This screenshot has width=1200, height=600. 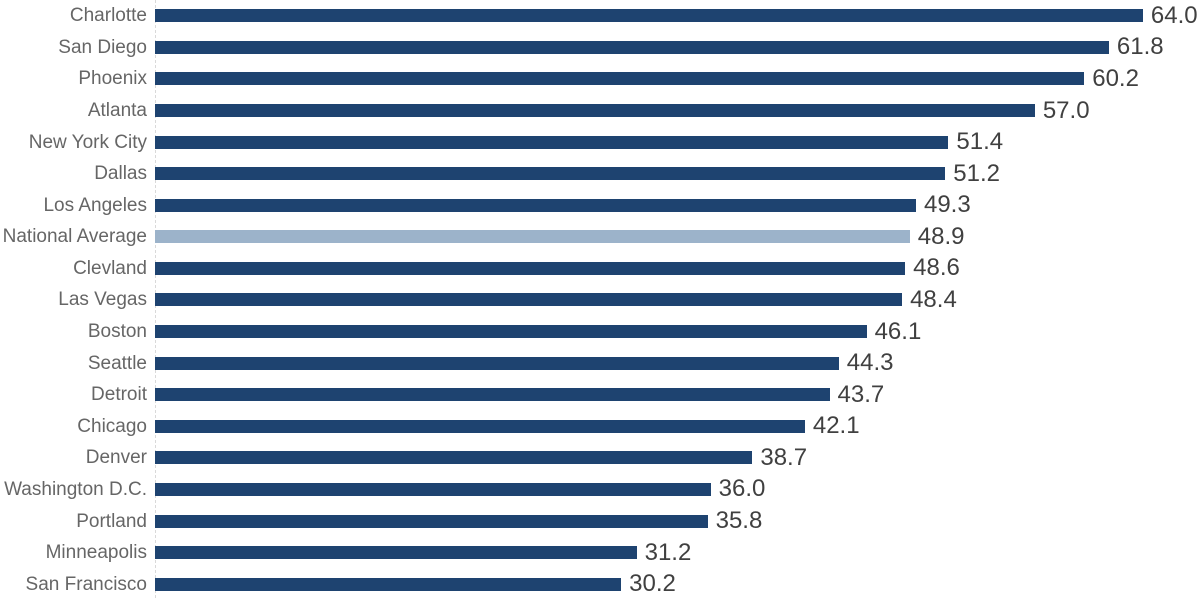 I want to click on bar-area: 51.2, so click(x=677, y=174).